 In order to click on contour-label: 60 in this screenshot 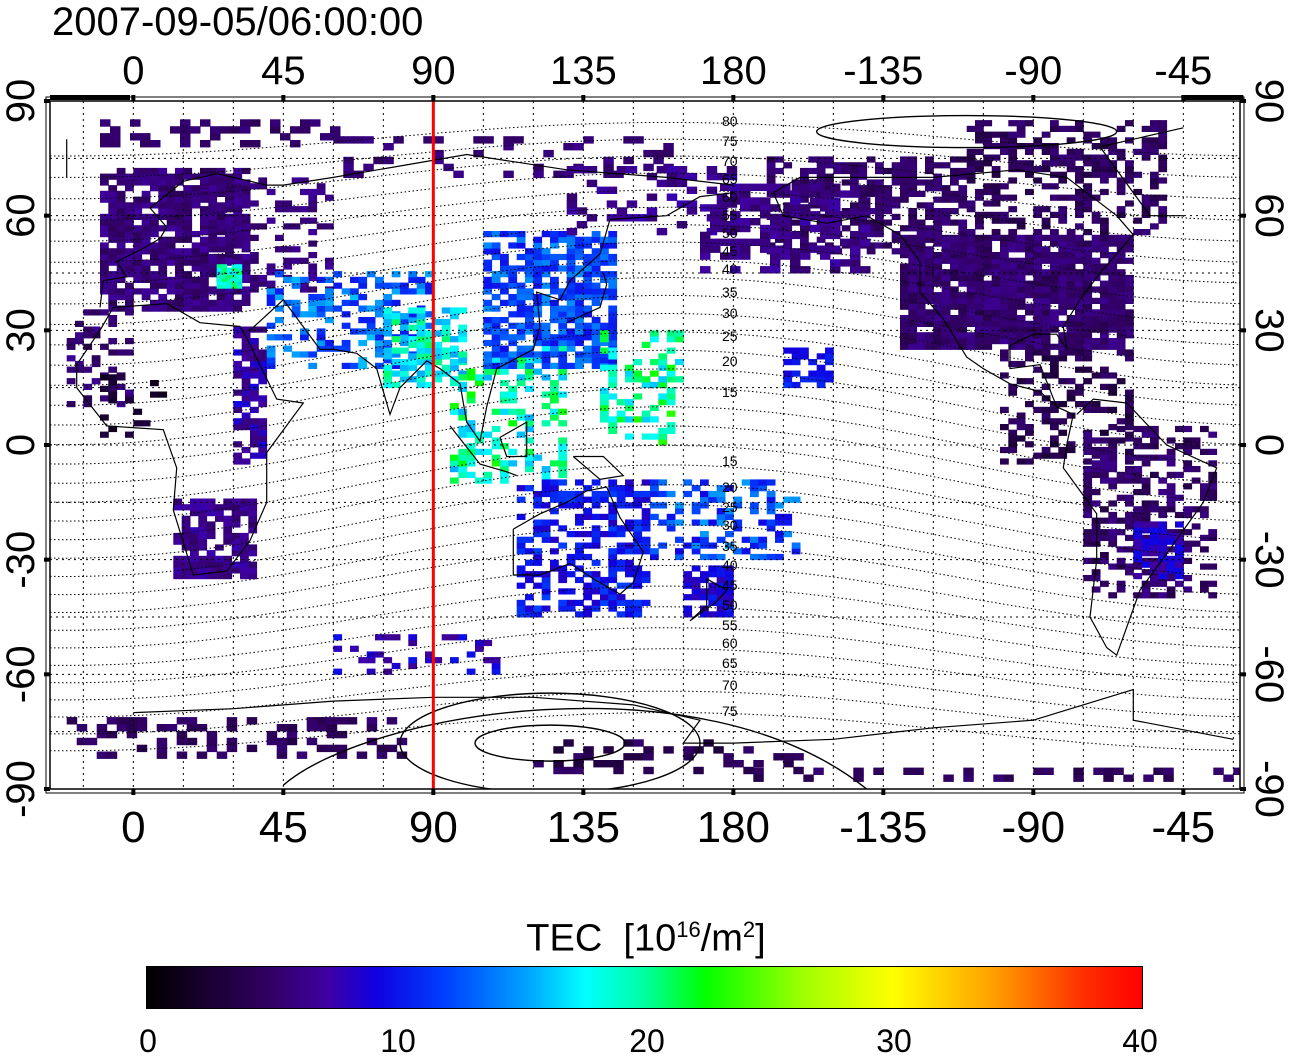, I will do `click(730, 197)`.